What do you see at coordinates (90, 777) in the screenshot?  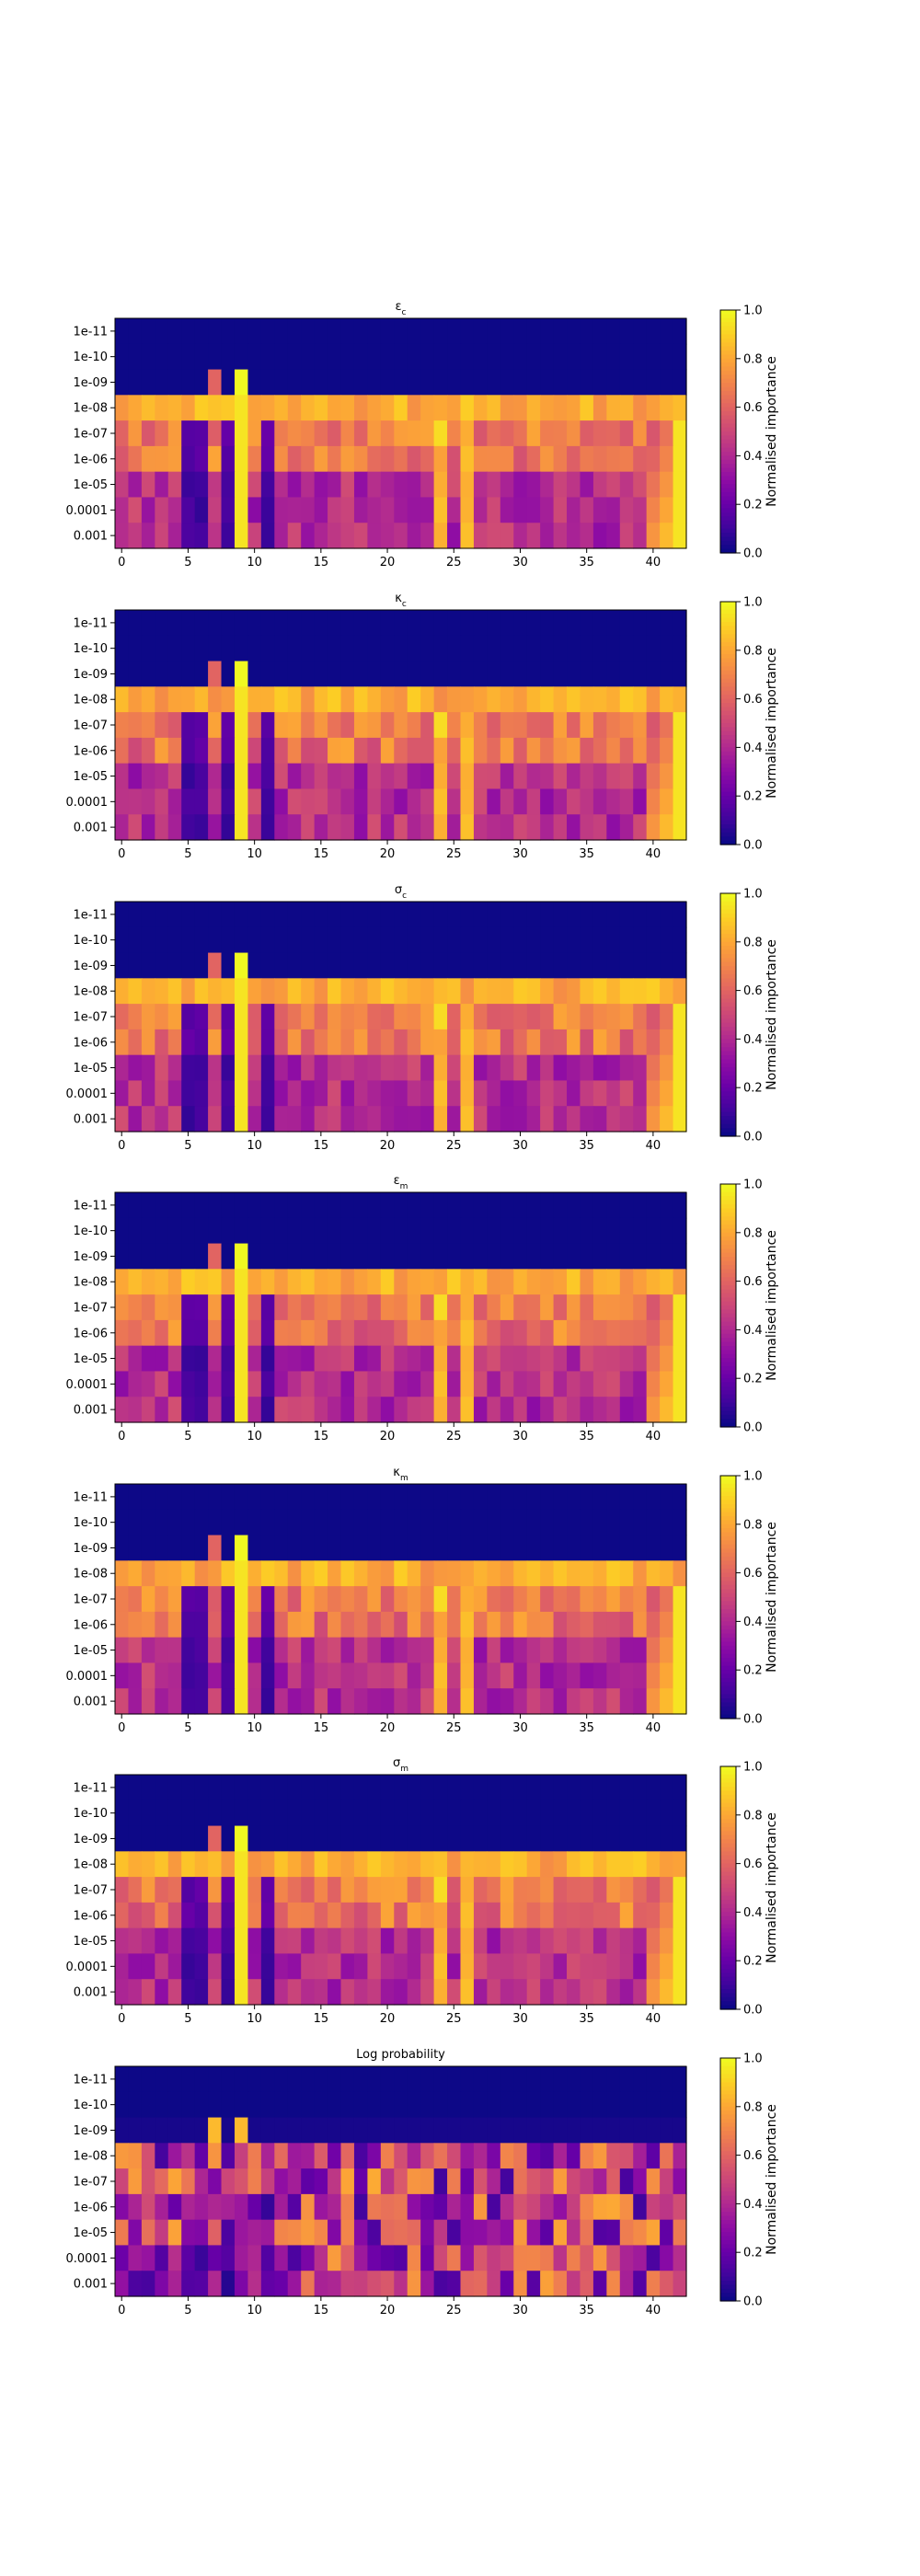 I see `y-tick-label: 1e-05` at bounding box center [90, 777].